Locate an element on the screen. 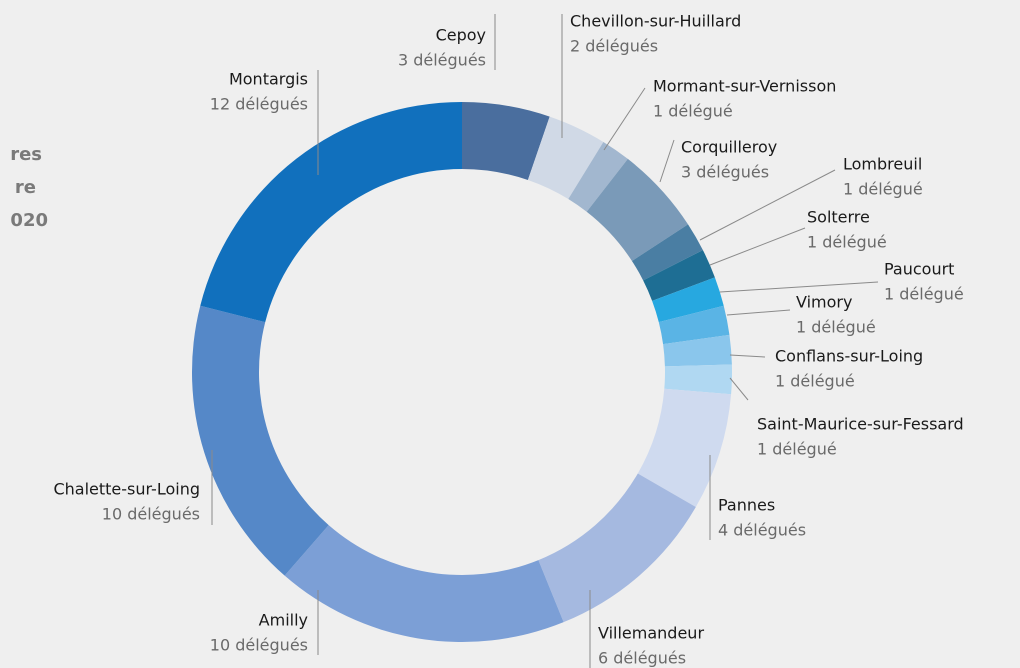 This screenshot has width=1020, height=668. segment-label: Chevillon-sur-Huillard is located at coordinates (655, 21).